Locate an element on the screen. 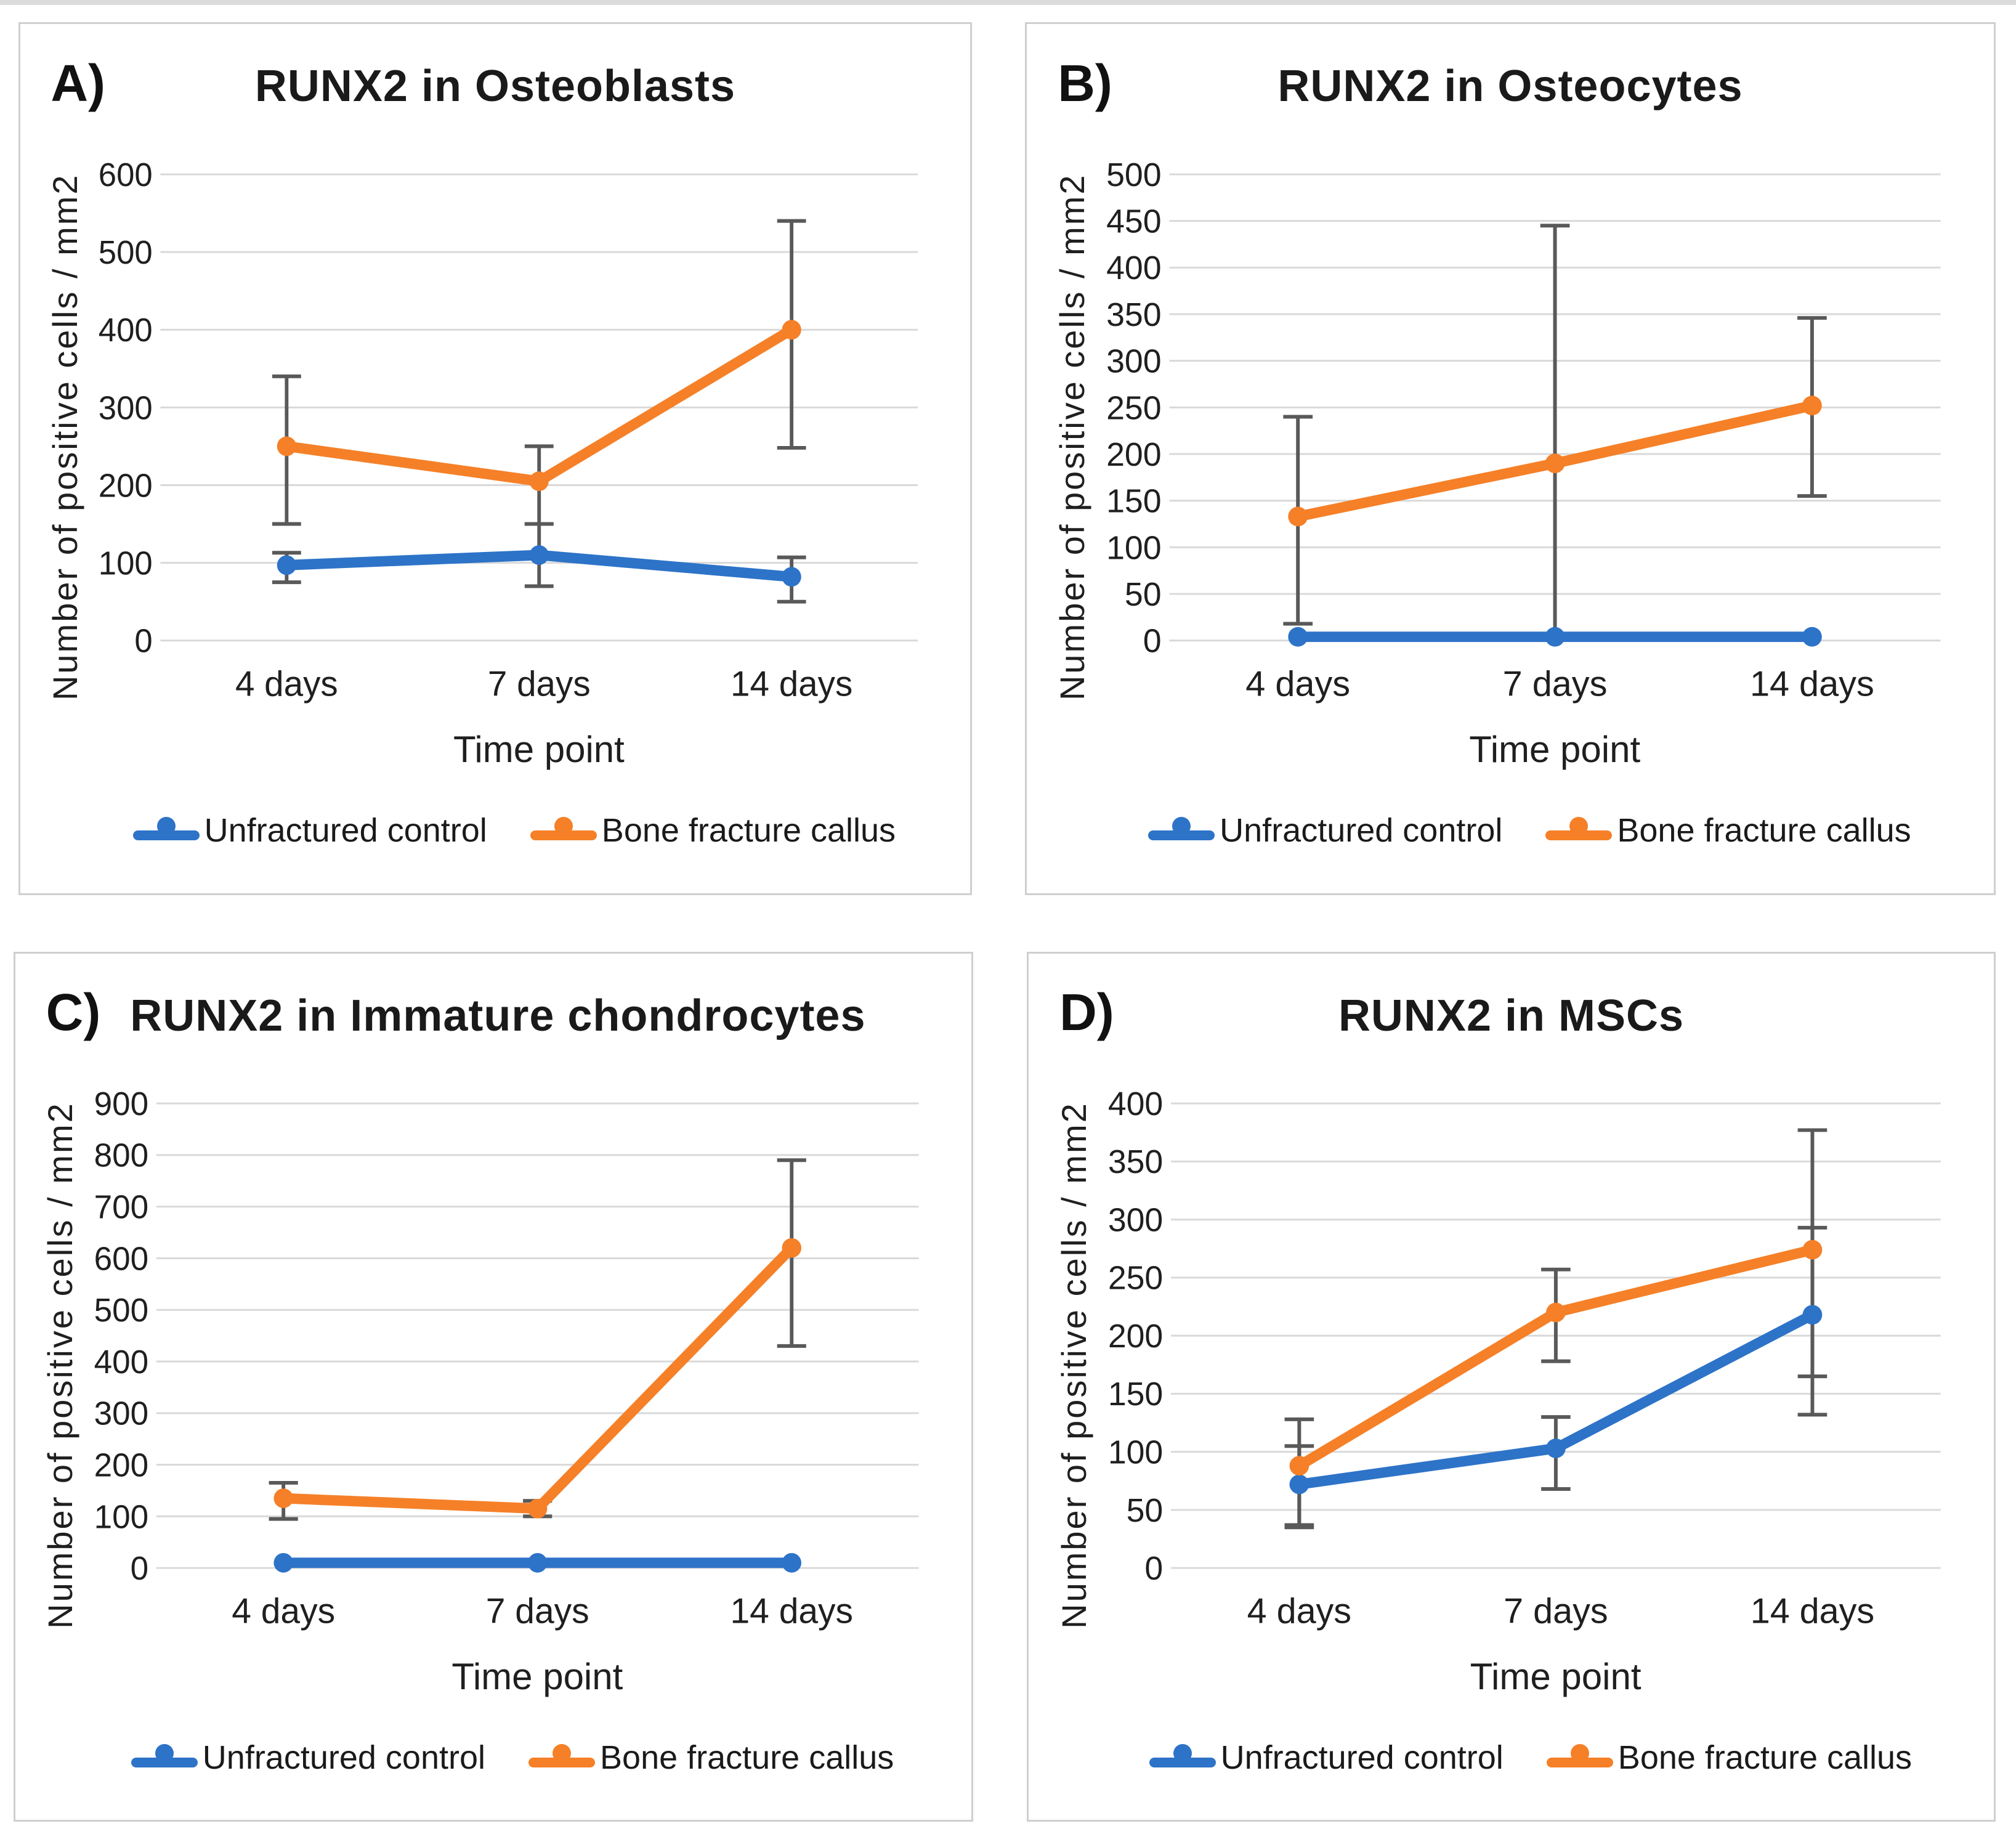 The image size is (2016, 1842). x-axis-title-a: Time point is located at coordinates (539, 749).